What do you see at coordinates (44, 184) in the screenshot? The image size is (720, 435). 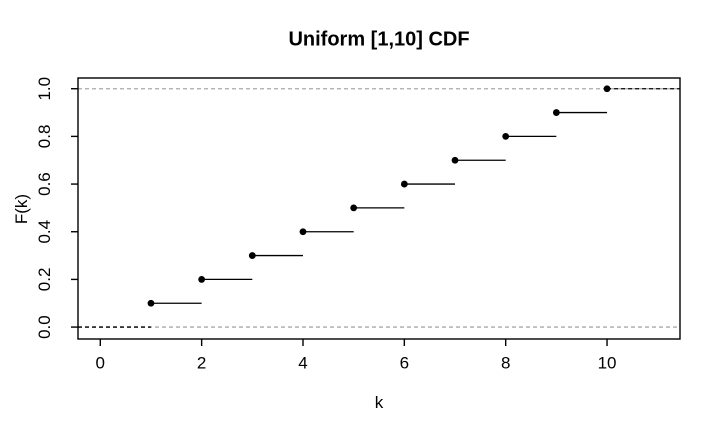 I see `y-tick-label: 0.6` at bounding box center [44, 184].